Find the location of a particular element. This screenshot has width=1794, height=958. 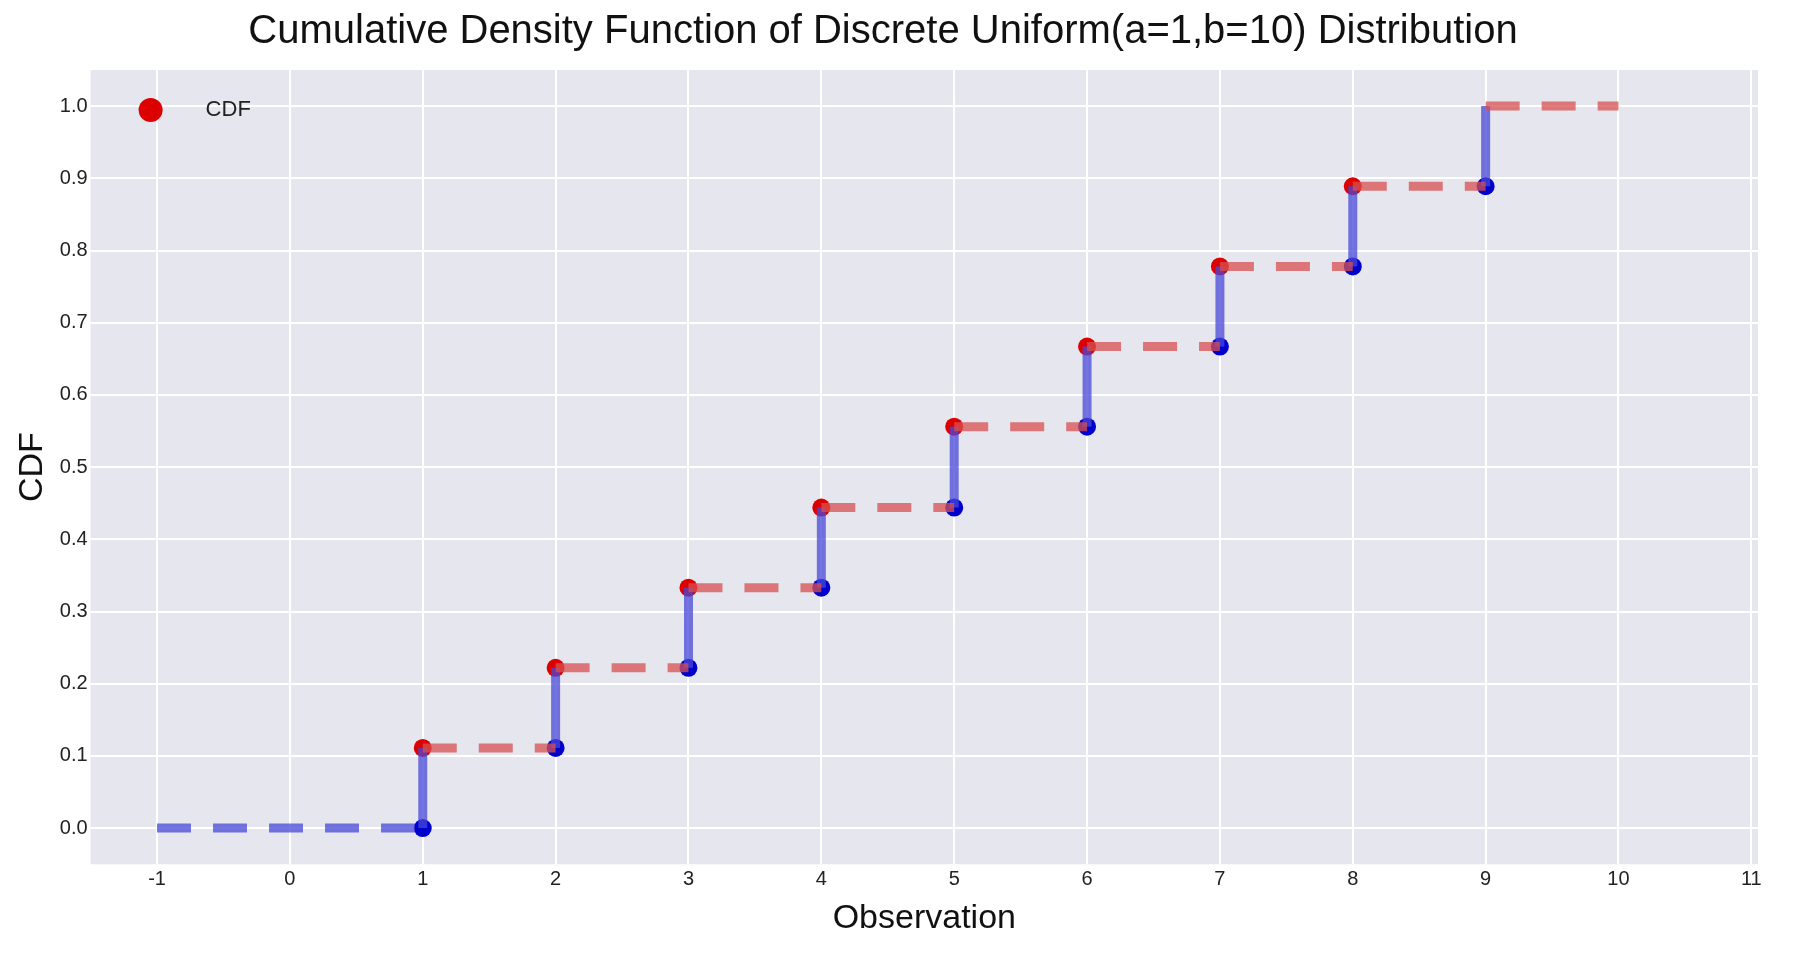

x-tick-label: 1 is located at coordinates (423, 877).